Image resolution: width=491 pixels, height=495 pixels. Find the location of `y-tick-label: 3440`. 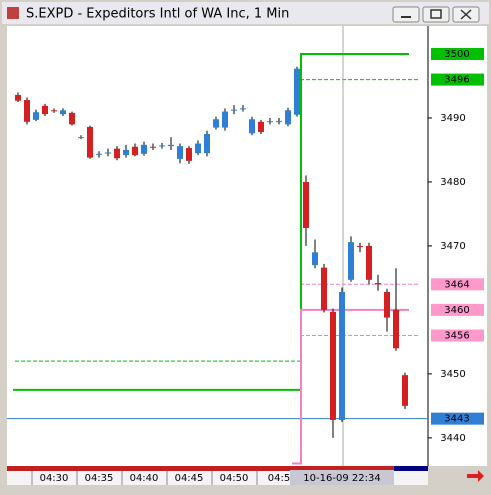

y-tick-label: 3440 is located at coordinates (452, 438).